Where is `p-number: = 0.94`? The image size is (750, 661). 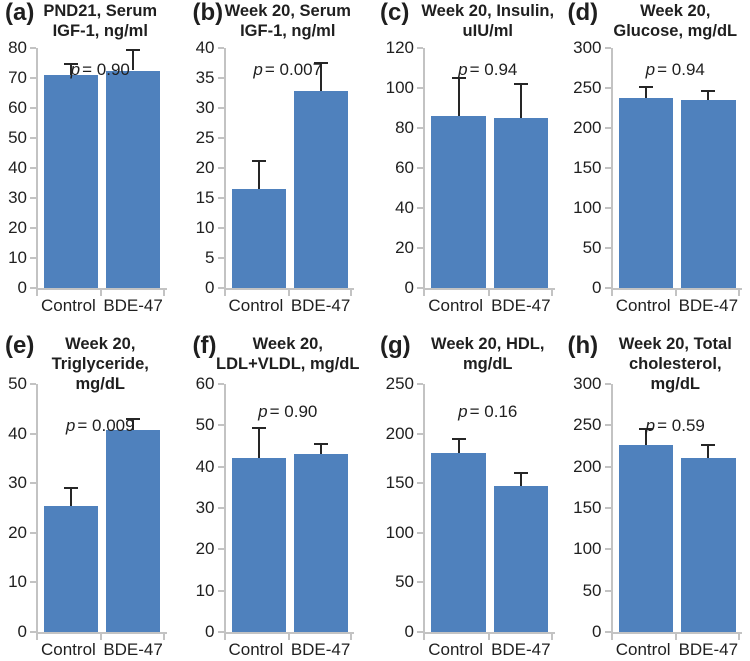
p-number: = 0.94 is located at coordinates (493, 69).